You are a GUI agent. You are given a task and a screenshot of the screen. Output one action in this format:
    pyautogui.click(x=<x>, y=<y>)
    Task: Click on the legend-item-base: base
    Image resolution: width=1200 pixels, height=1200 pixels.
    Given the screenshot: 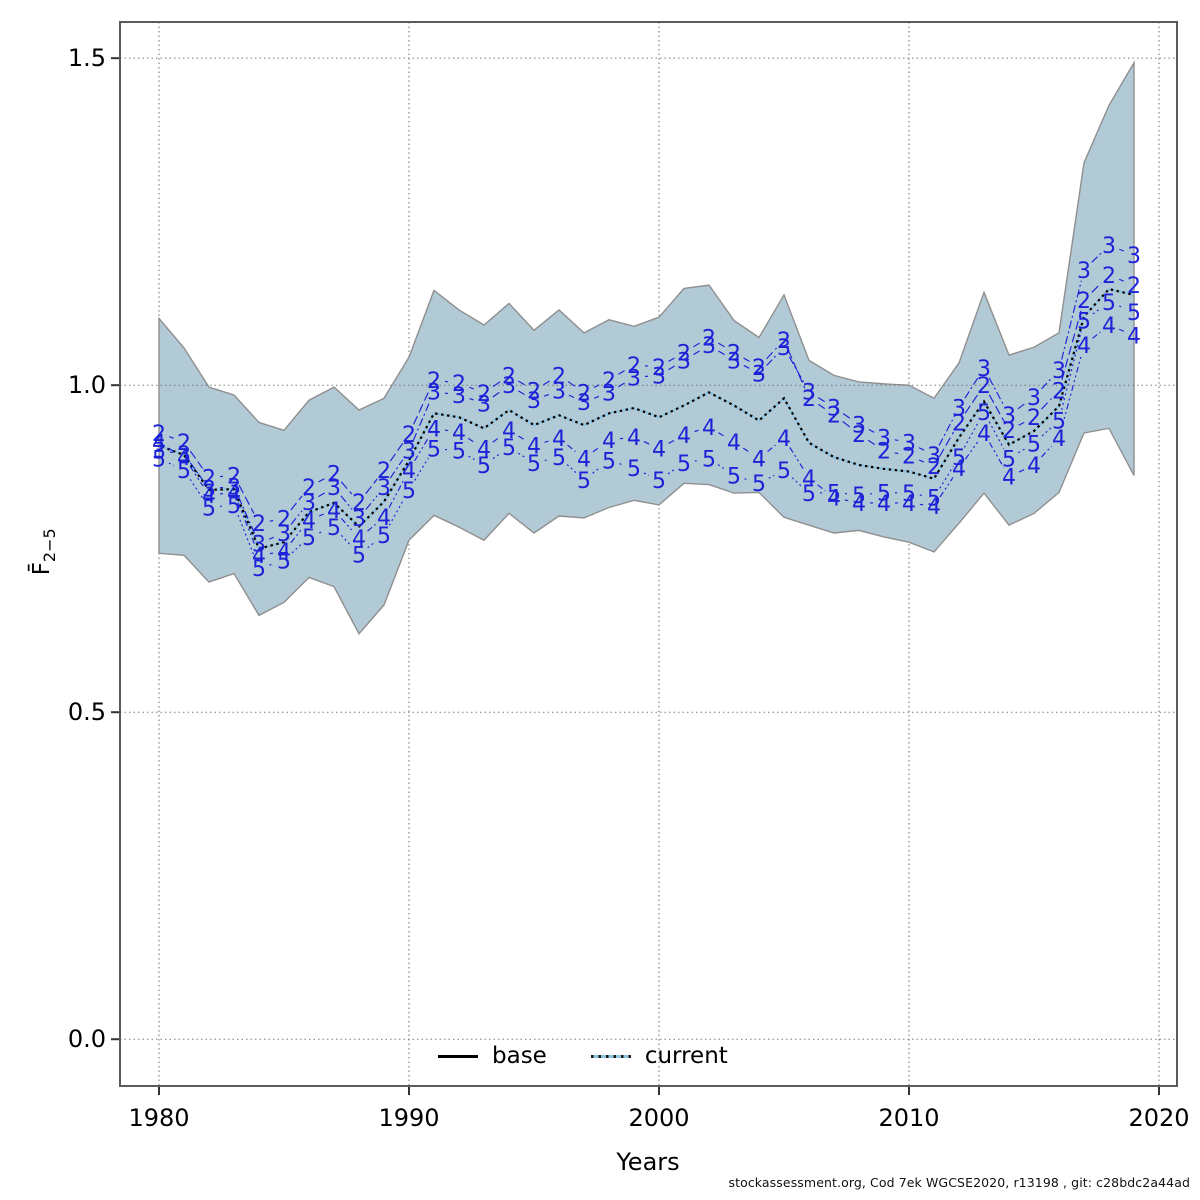 What is the action you would take?
    pyautogui.click(x=492, y=1056)
    